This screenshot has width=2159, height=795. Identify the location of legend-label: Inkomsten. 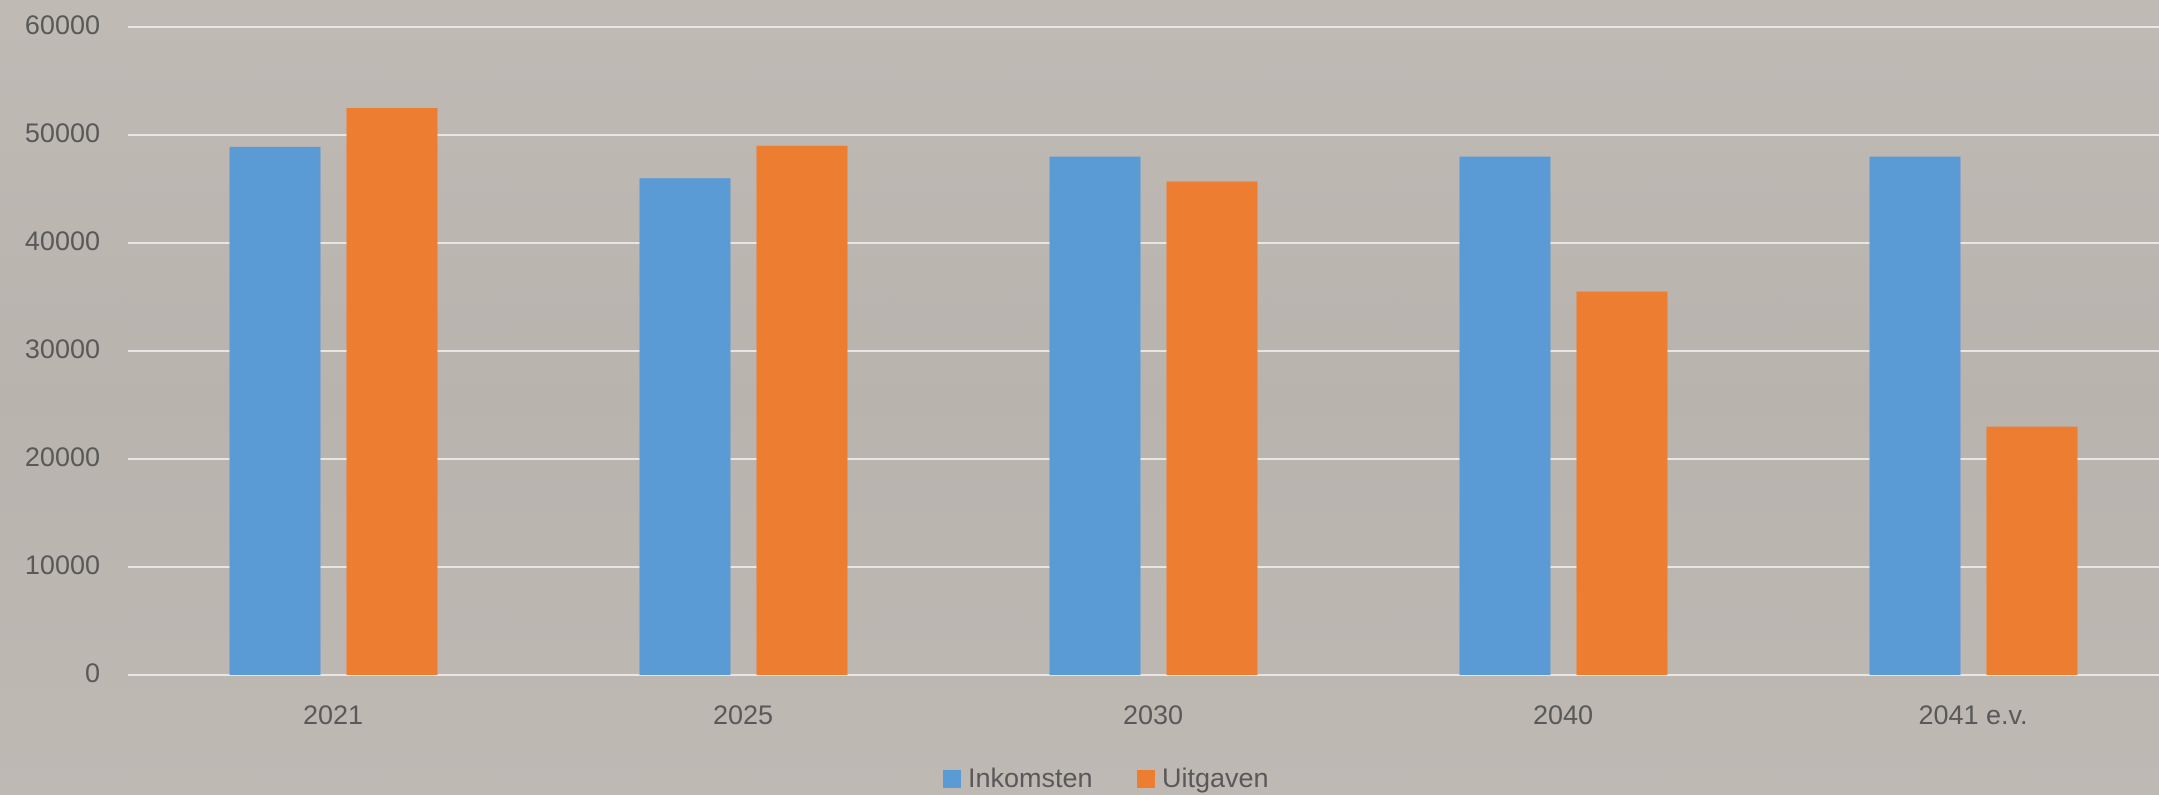
(1030, 778).